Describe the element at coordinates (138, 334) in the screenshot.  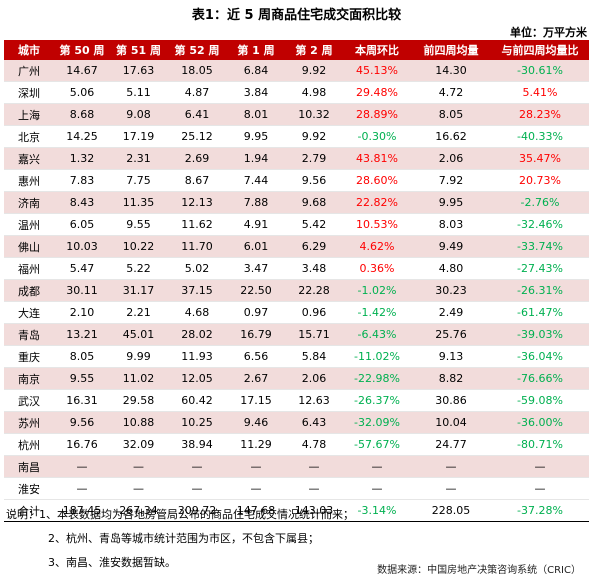
I see `cell-w51: 45.01` at that location.